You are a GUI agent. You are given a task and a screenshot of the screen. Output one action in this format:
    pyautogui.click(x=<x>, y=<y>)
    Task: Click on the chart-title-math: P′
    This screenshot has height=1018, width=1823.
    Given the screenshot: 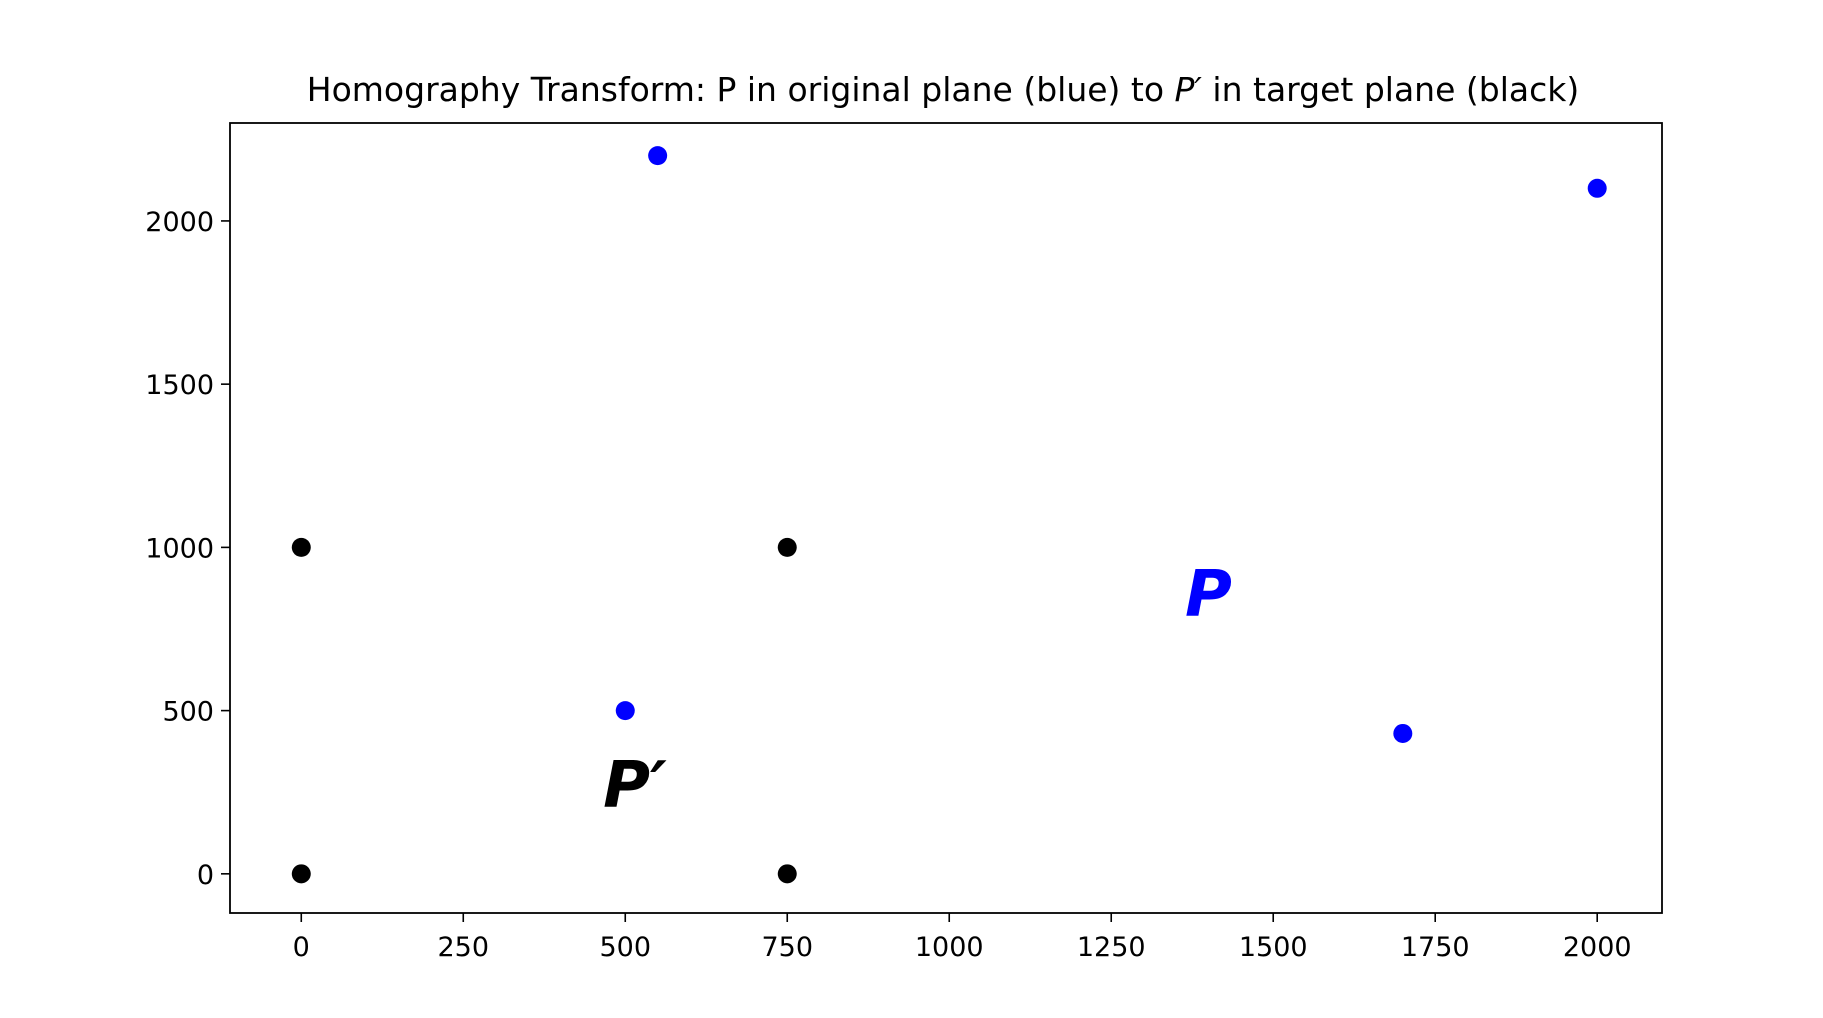 What is the action you would take?
    pyautogui.click(x=1189, y=89)
    